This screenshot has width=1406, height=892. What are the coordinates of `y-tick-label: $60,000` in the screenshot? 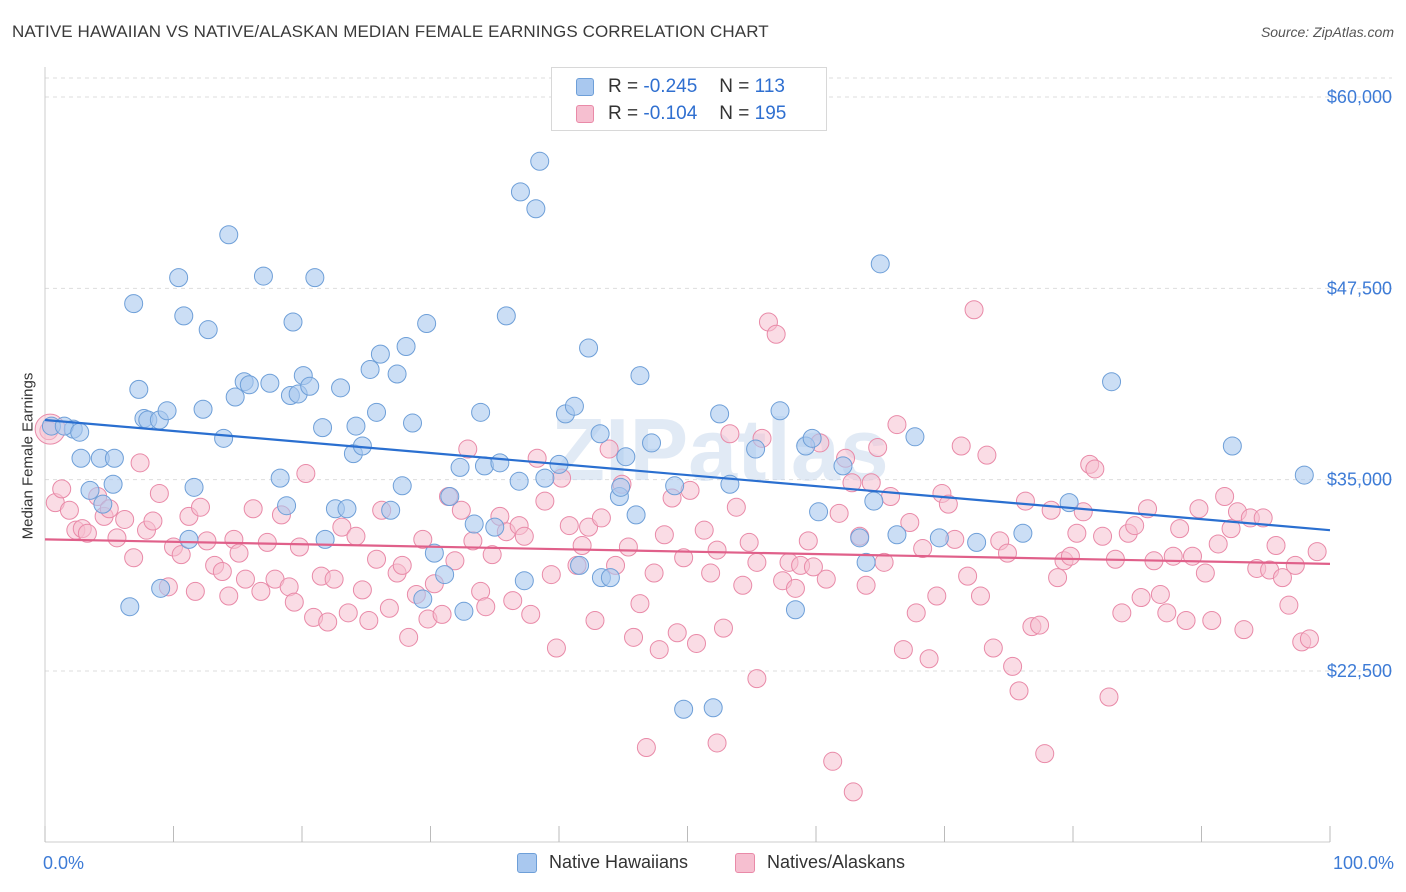 It's located at (1359, 97).